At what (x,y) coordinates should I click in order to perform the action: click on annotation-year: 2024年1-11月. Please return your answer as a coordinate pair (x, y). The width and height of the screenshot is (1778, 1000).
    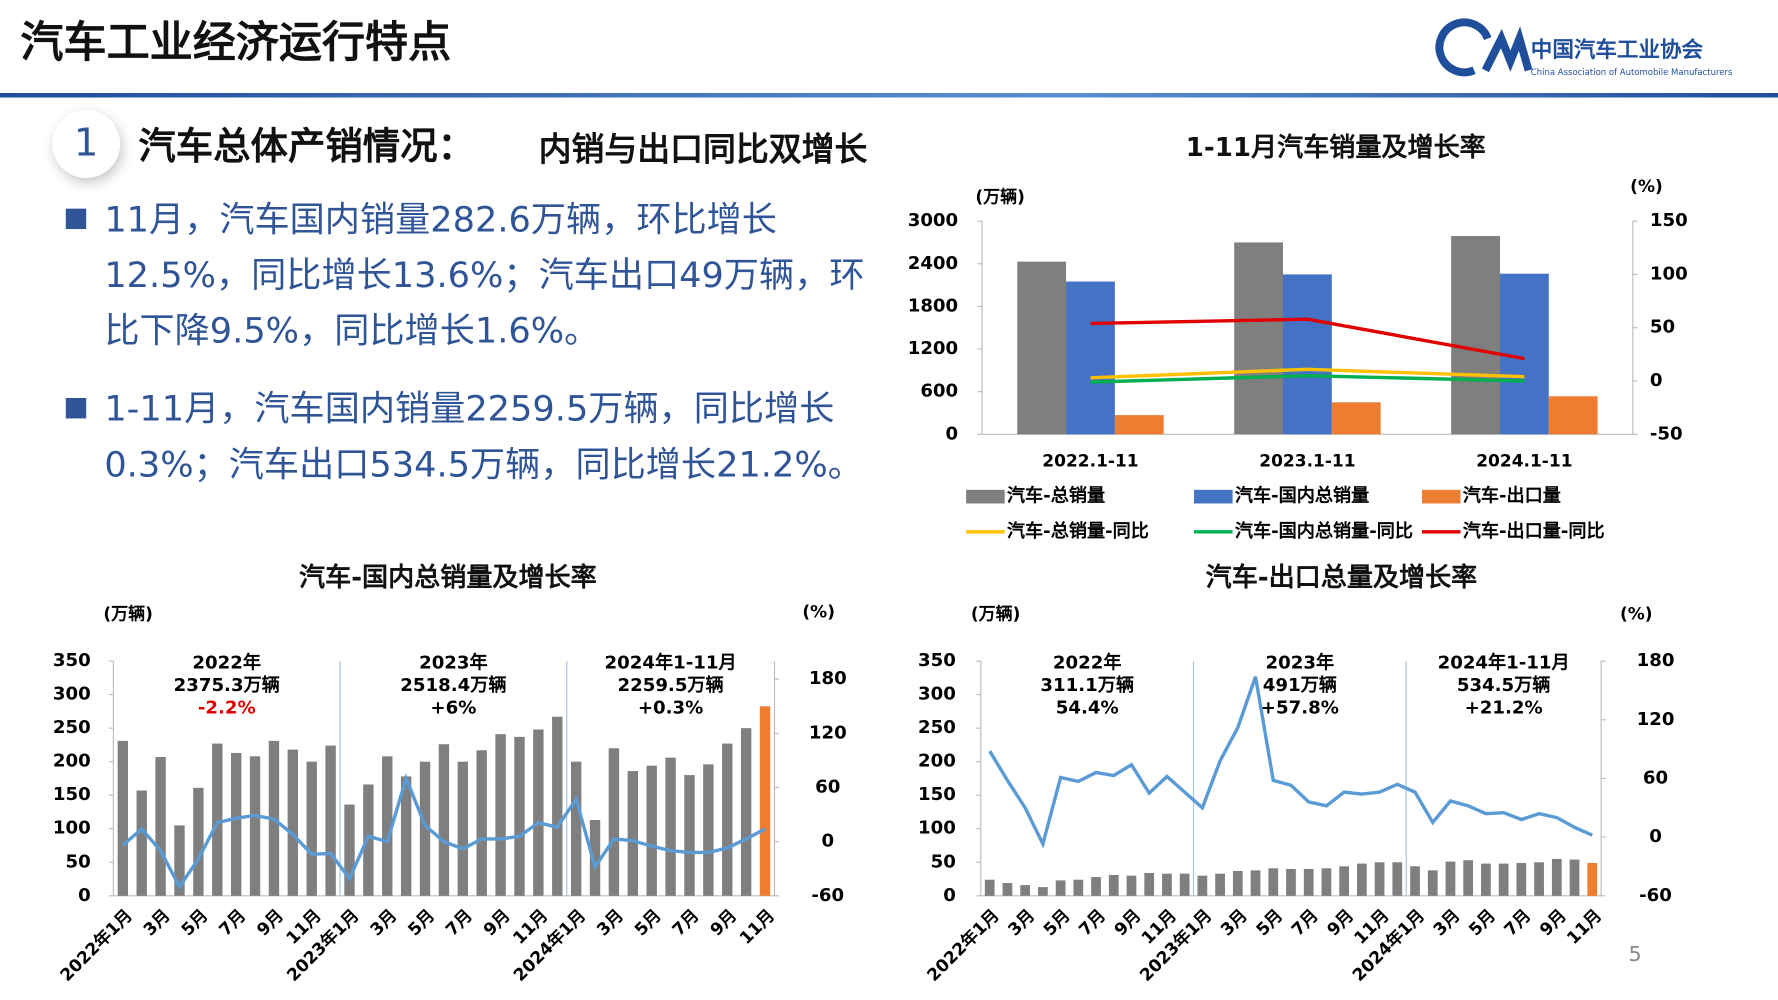
    Looking at the image, I should click on (671, 662).